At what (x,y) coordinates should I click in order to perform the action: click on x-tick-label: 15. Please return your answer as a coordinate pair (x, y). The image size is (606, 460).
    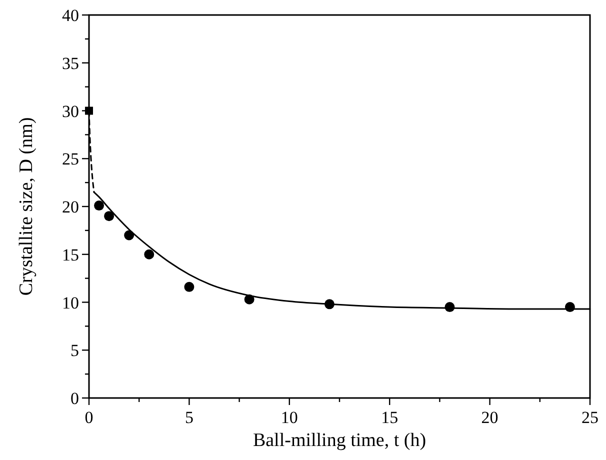
    Looking at the image, I should click on (389, 417).